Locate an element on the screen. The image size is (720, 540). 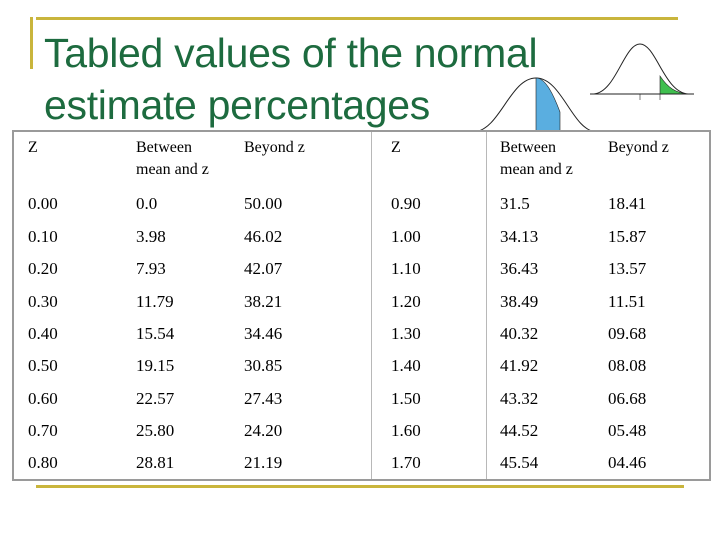
table-cell: 44.52 is located at coordinates (519, 430).